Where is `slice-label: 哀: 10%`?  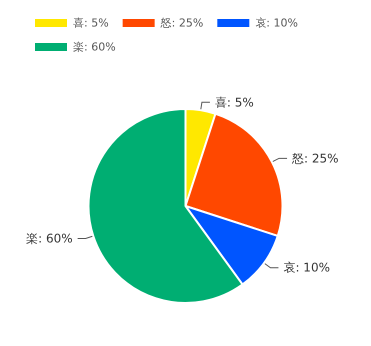 slice-label: 哀: 10% is located at coordinates (306, 267).